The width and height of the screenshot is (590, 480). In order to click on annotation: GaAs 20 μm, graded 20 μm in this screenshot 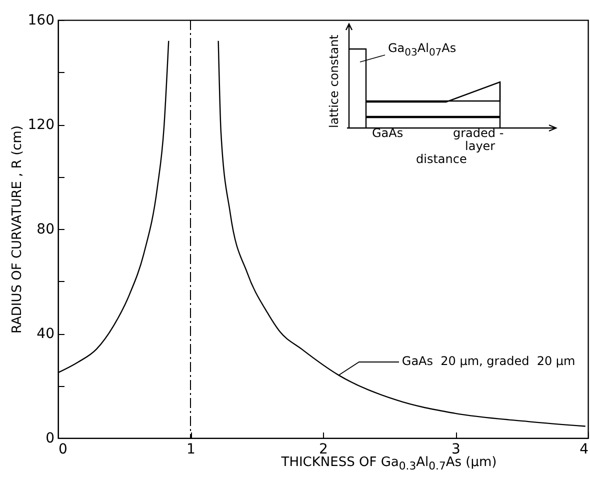, I will do `click(489, 361)`.